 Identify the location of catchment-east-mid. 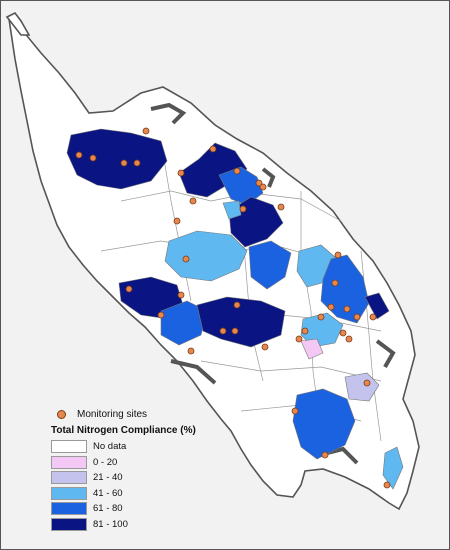
(270, 265).